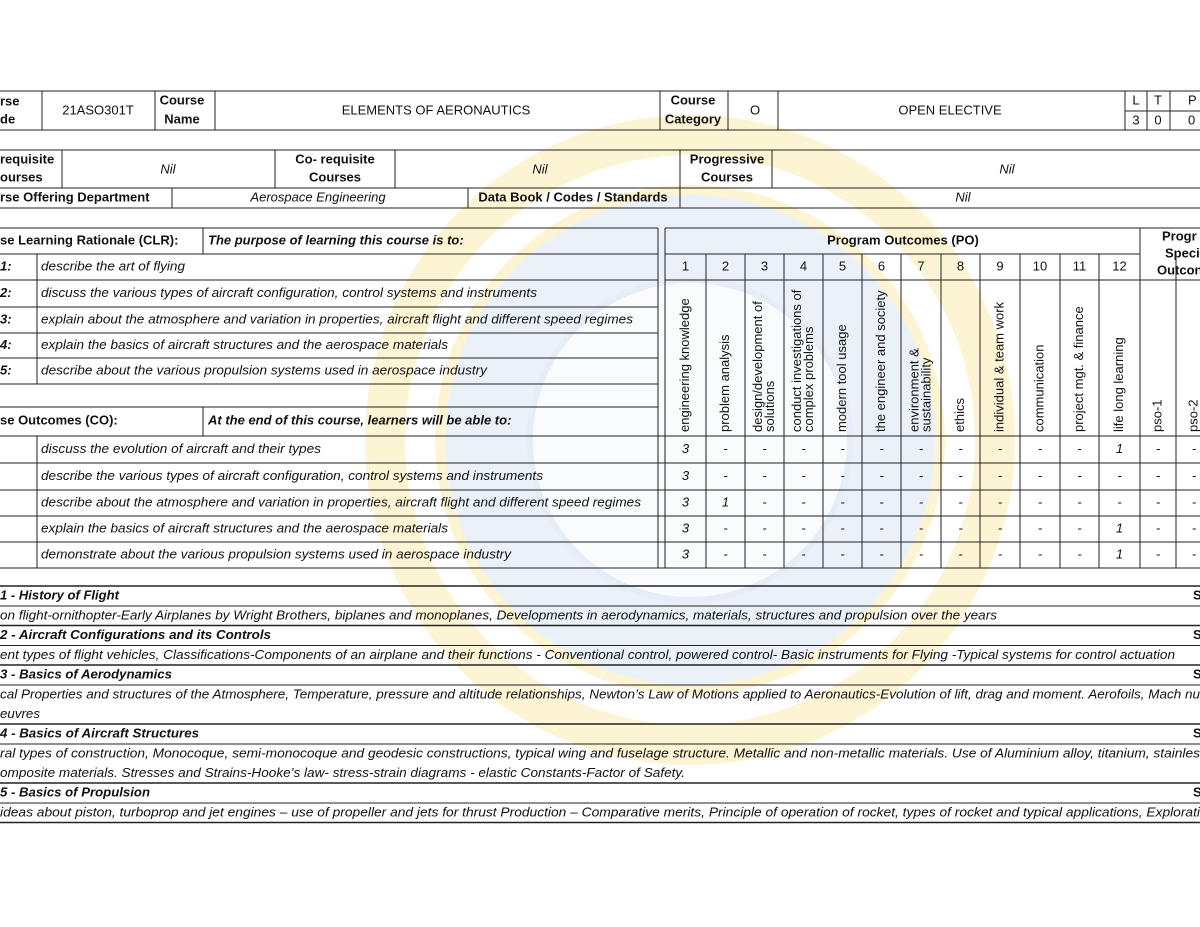 Image resolution: width=1200 pixels, height=927 pixels. What do you see at coordinates (1038, 388) in the screenshot?
I see `po-label: communication` at bounding box center [1038, 388].